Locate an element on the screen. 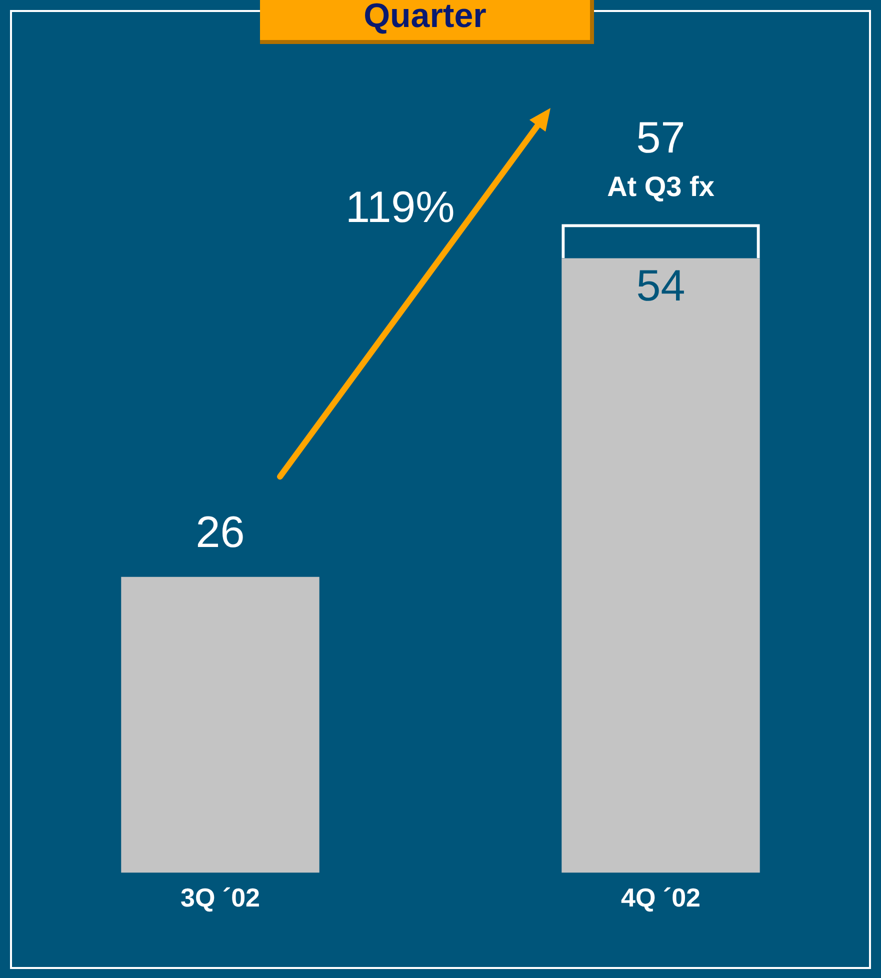  x-tick-label: 3Q ´02 is located at coordinates (220, 897).